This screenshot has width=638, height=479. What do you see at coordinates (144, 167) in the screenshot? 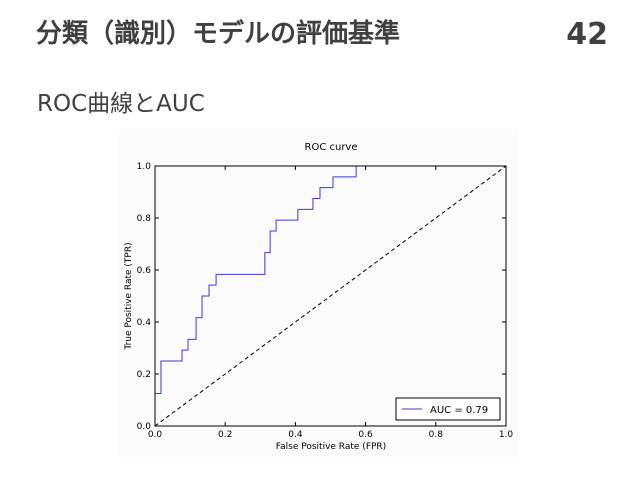
I see `y-tick-label: 1.0` at bounding box center [144, 167].